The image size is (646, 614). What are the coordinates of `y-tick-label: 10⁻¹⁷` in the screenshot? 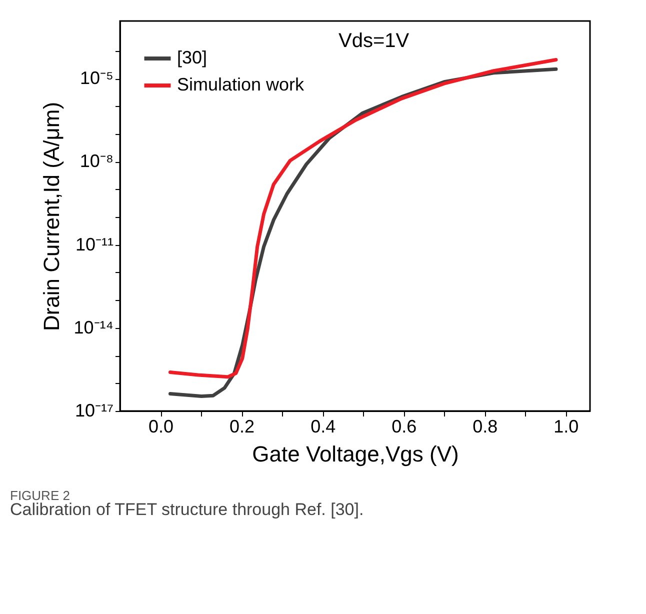 It's located at (94, 410).